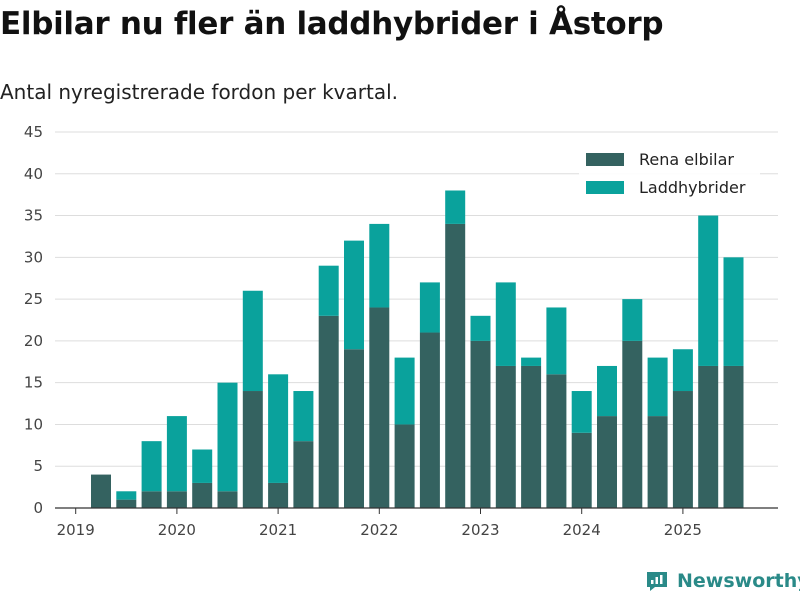 This screenshot has height=600, width=800. Describe the element at coordinates (33, 216) in the screenshot. I see `y-tick-label: 35` at that location.